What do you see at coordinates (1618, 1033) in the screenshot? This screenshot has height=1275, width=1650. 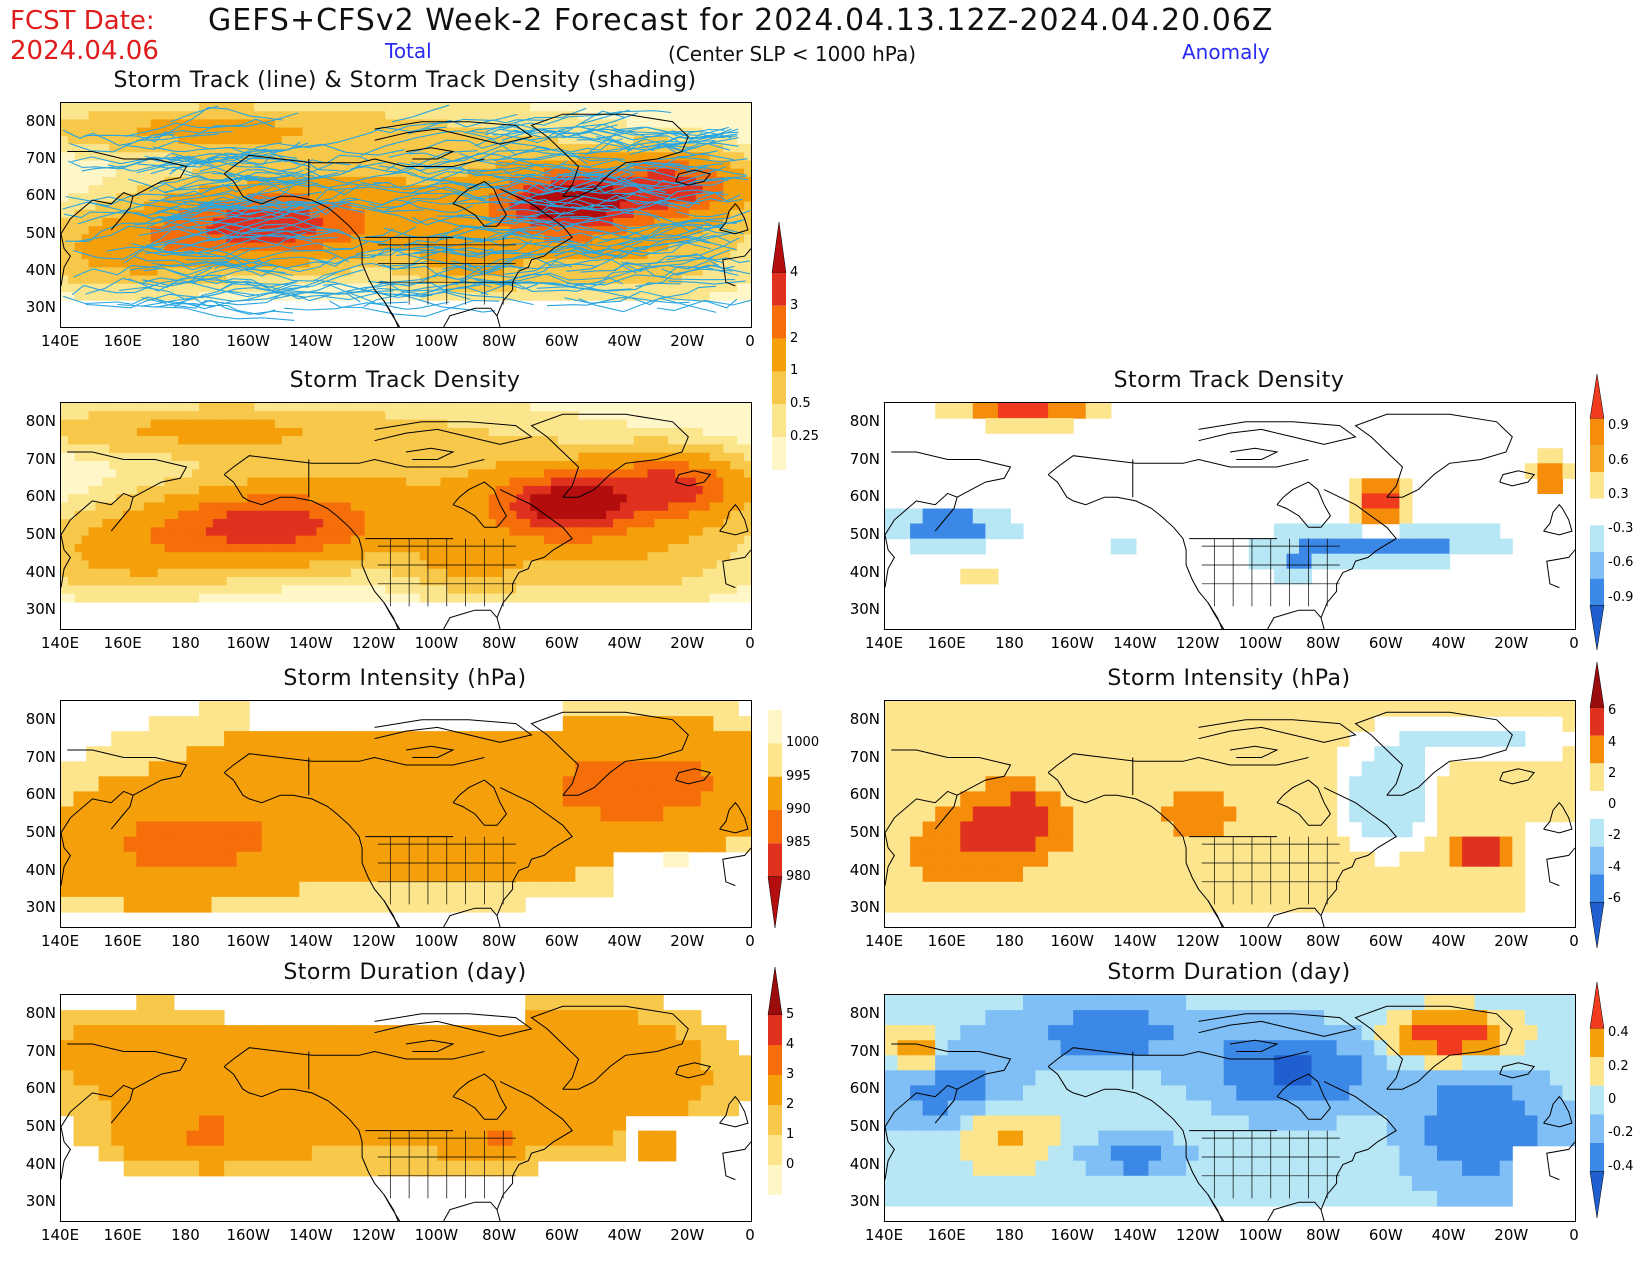 I see `colorbar-label: 0.4` at bounding box center [1618, 1033].